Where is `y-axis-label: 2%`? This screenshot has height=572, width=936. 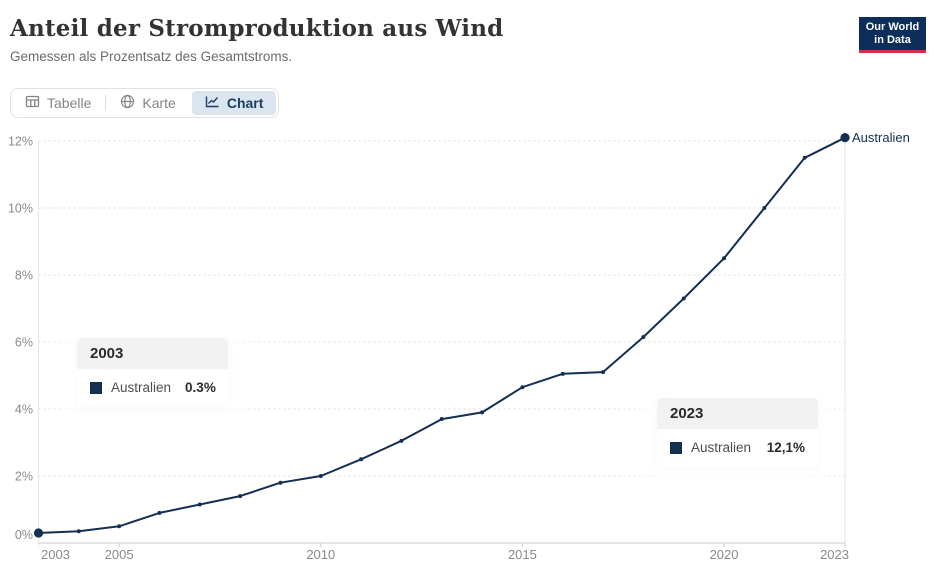 y-axis-label: 2% is located at coordinates (24, 477).